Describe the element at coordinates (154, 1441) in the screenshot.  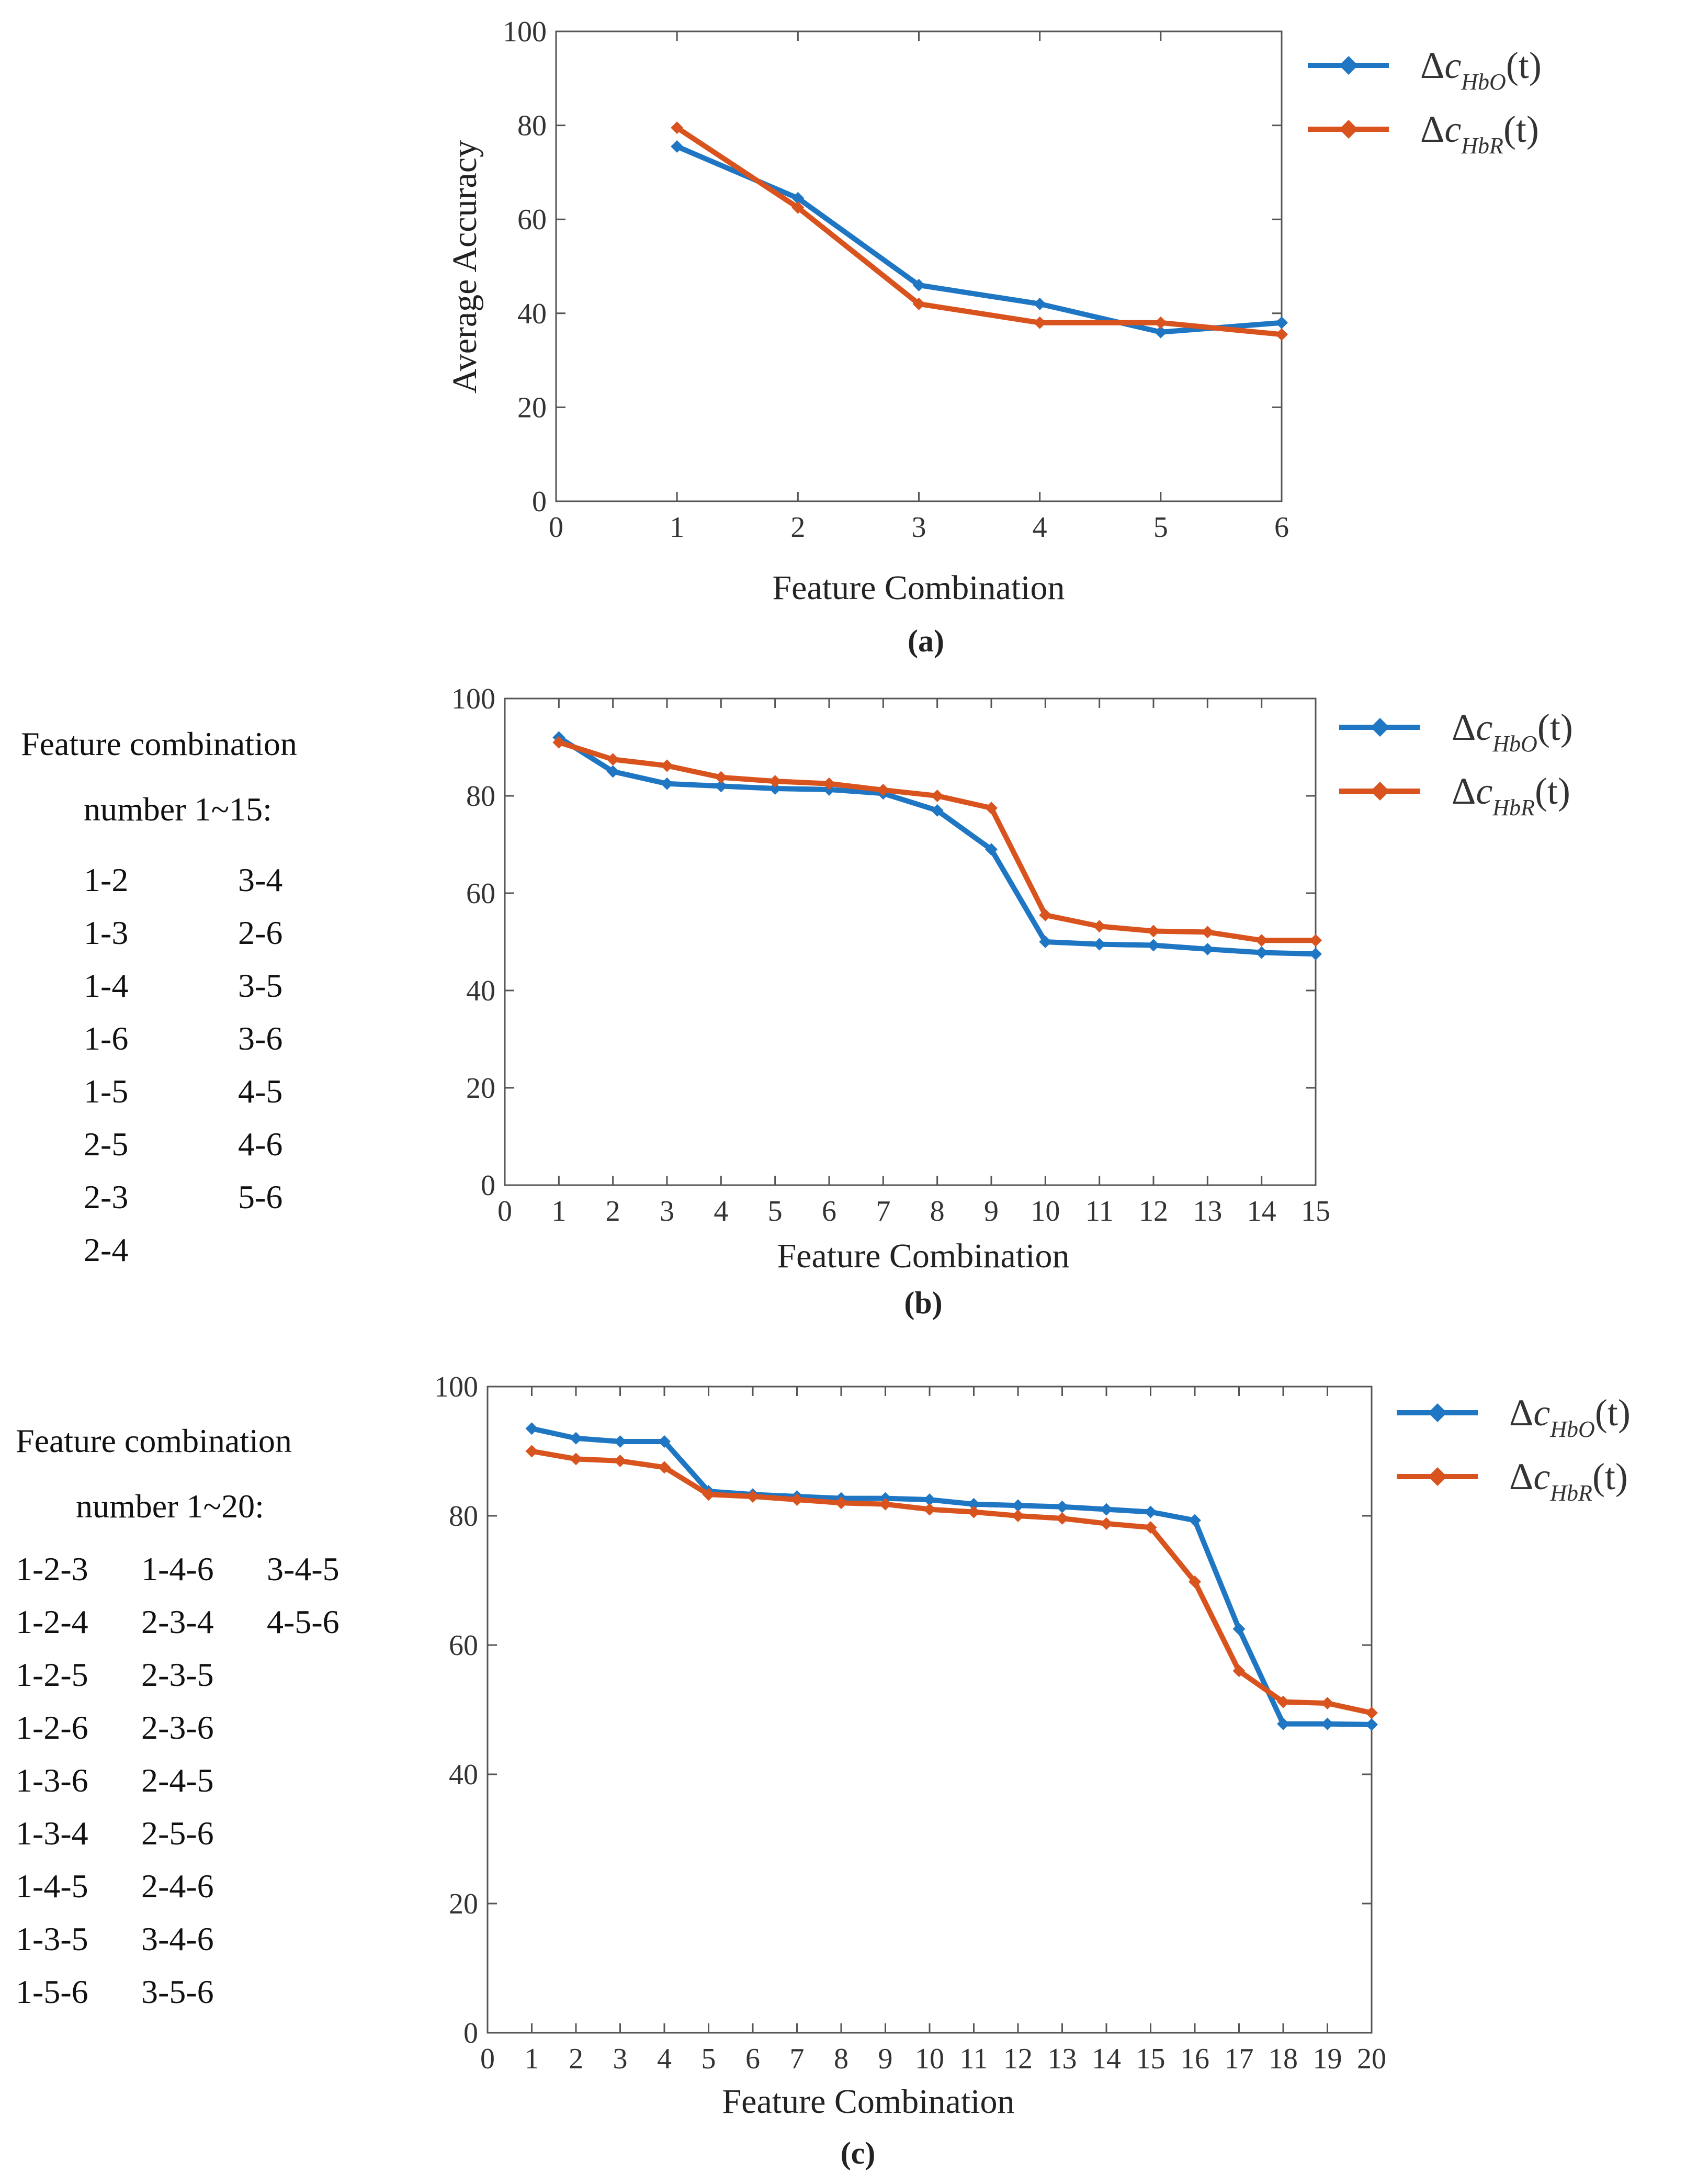
I see `side-heading: Feature combination` at that location.